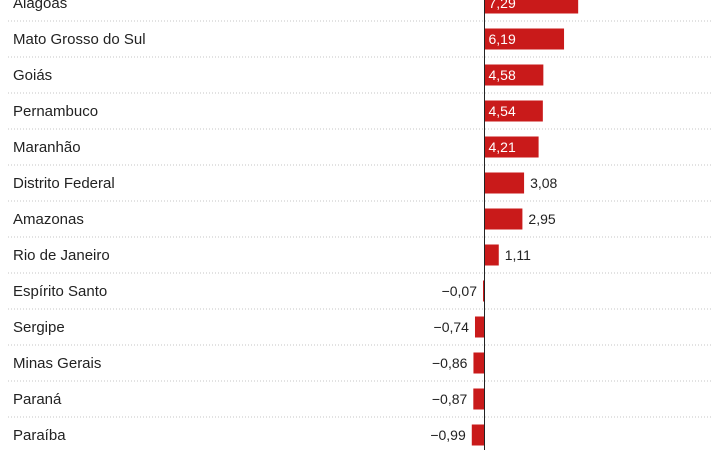 The image size is (720, 450). I want to click on value-label: −0,86, so click(450, 363).